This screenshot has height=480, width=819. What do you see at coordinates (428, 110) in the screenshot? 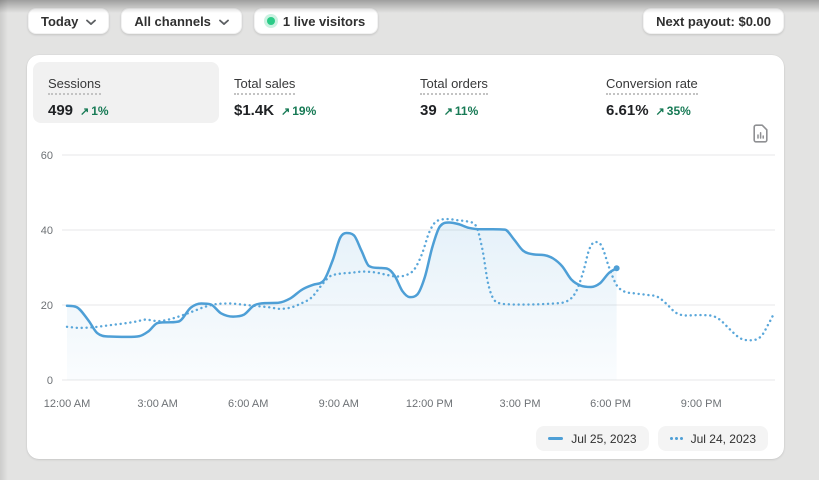
I see `metric-value: 39` at bounding box center [428, 110].